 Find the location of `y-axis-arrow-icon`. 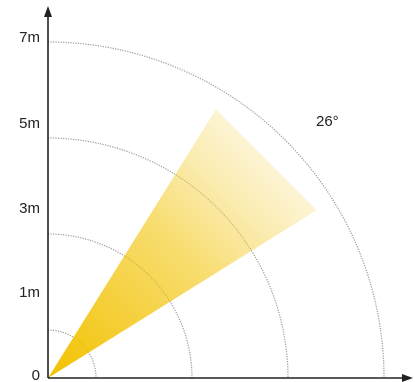

y-axis-arrow-icon is located at coordinates (48, 11).